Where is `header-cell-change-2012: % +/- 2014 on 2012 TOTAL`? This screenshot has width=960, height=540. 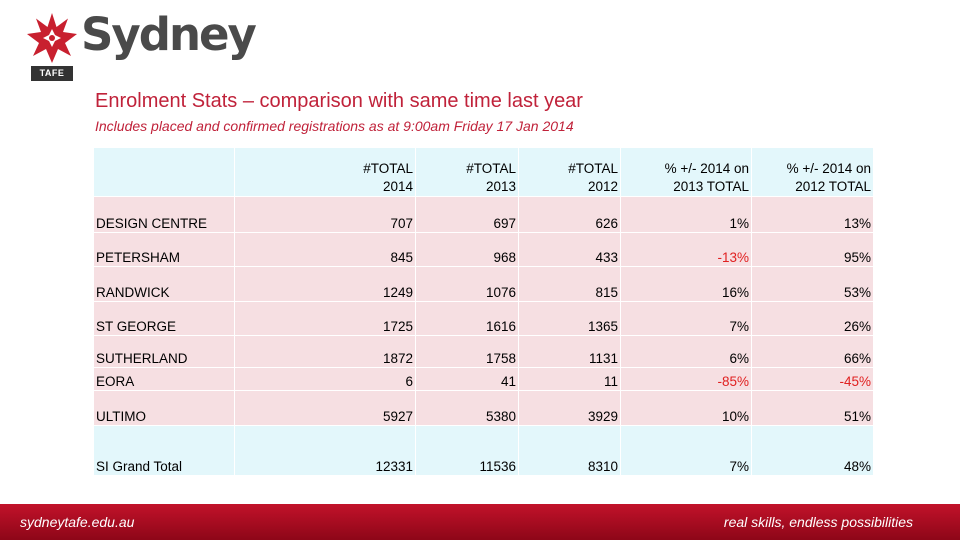 header-cell-change-2012: % +/- 2014 on 2012 TOTAL is located at coordinates (812, 172).